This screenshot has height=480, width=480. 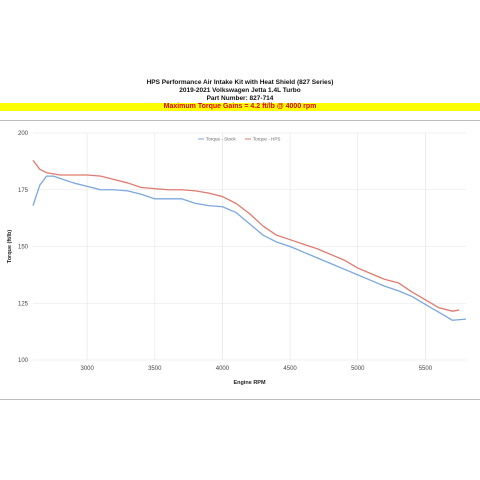 What do you see at coordinates (10, 247) in the screenshot?
I see `y-axis-title: Torque (ft/lb)` at bounding box center [10, 247].